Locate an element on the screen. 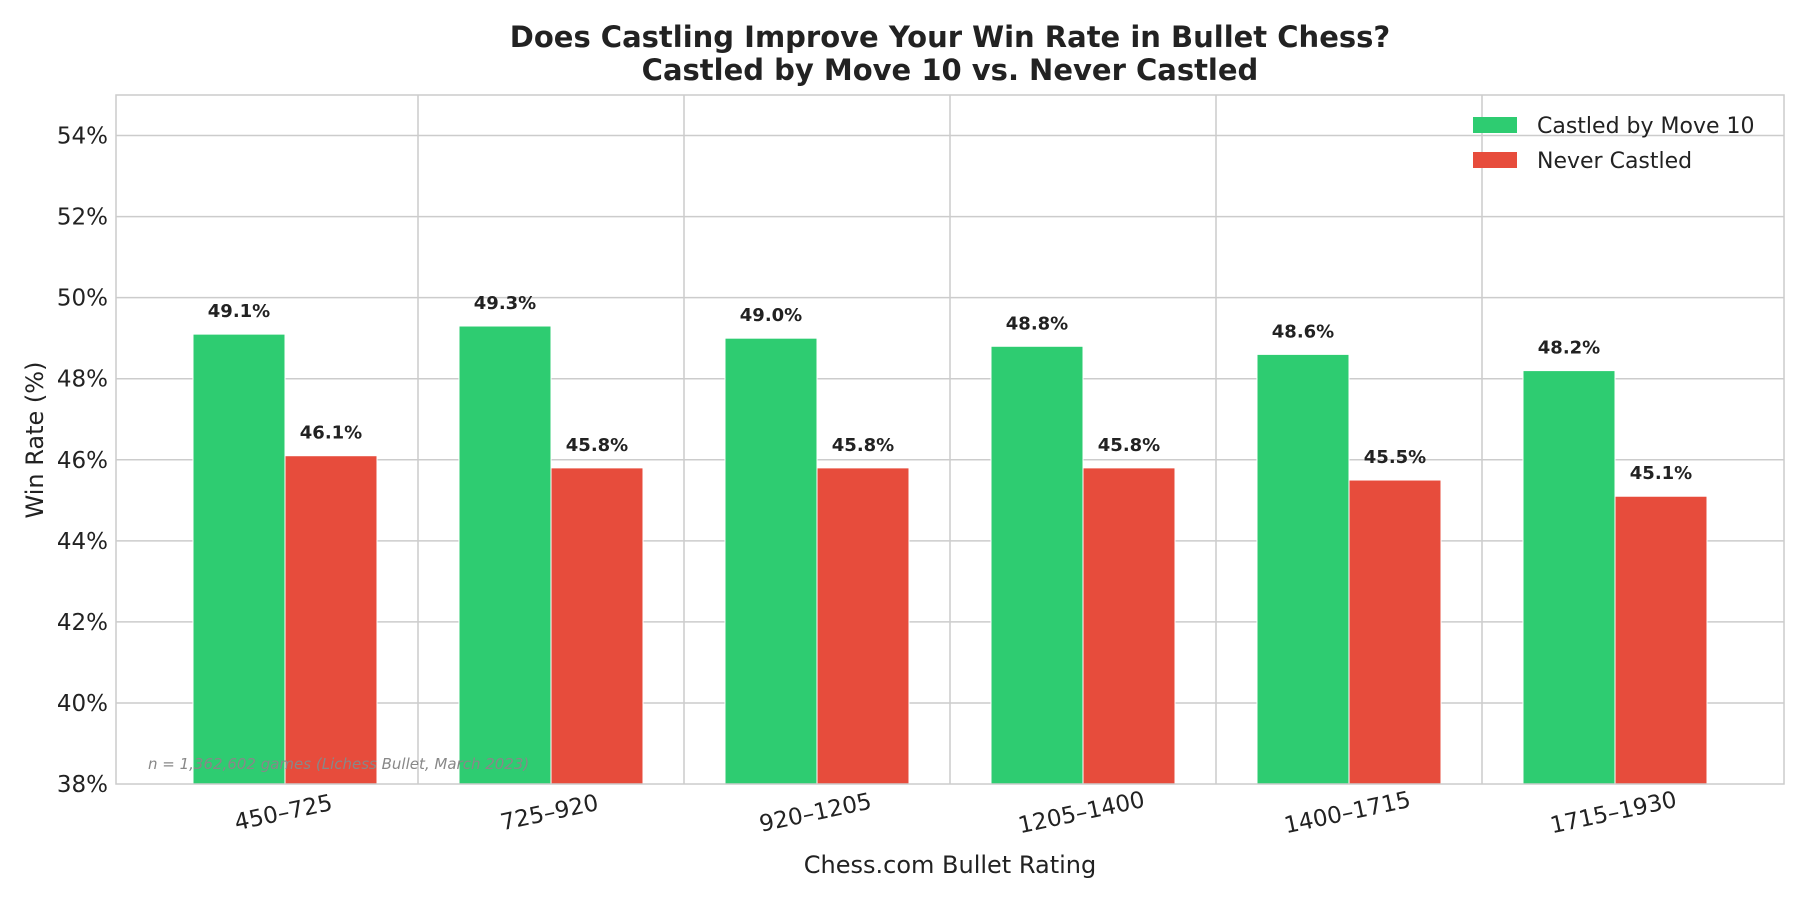 This screenshot has width=1800, height=900. legend: Castled by Move 10 Never Castled is located at coordinates (1614, 144).